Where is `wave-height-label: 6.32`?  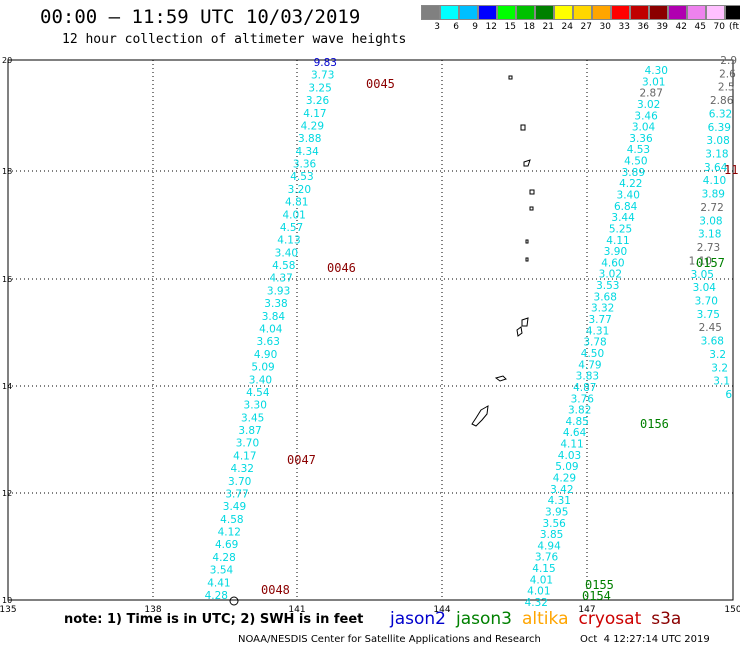 wave-height-label: 6.32 is located at coordinates (720, 114).